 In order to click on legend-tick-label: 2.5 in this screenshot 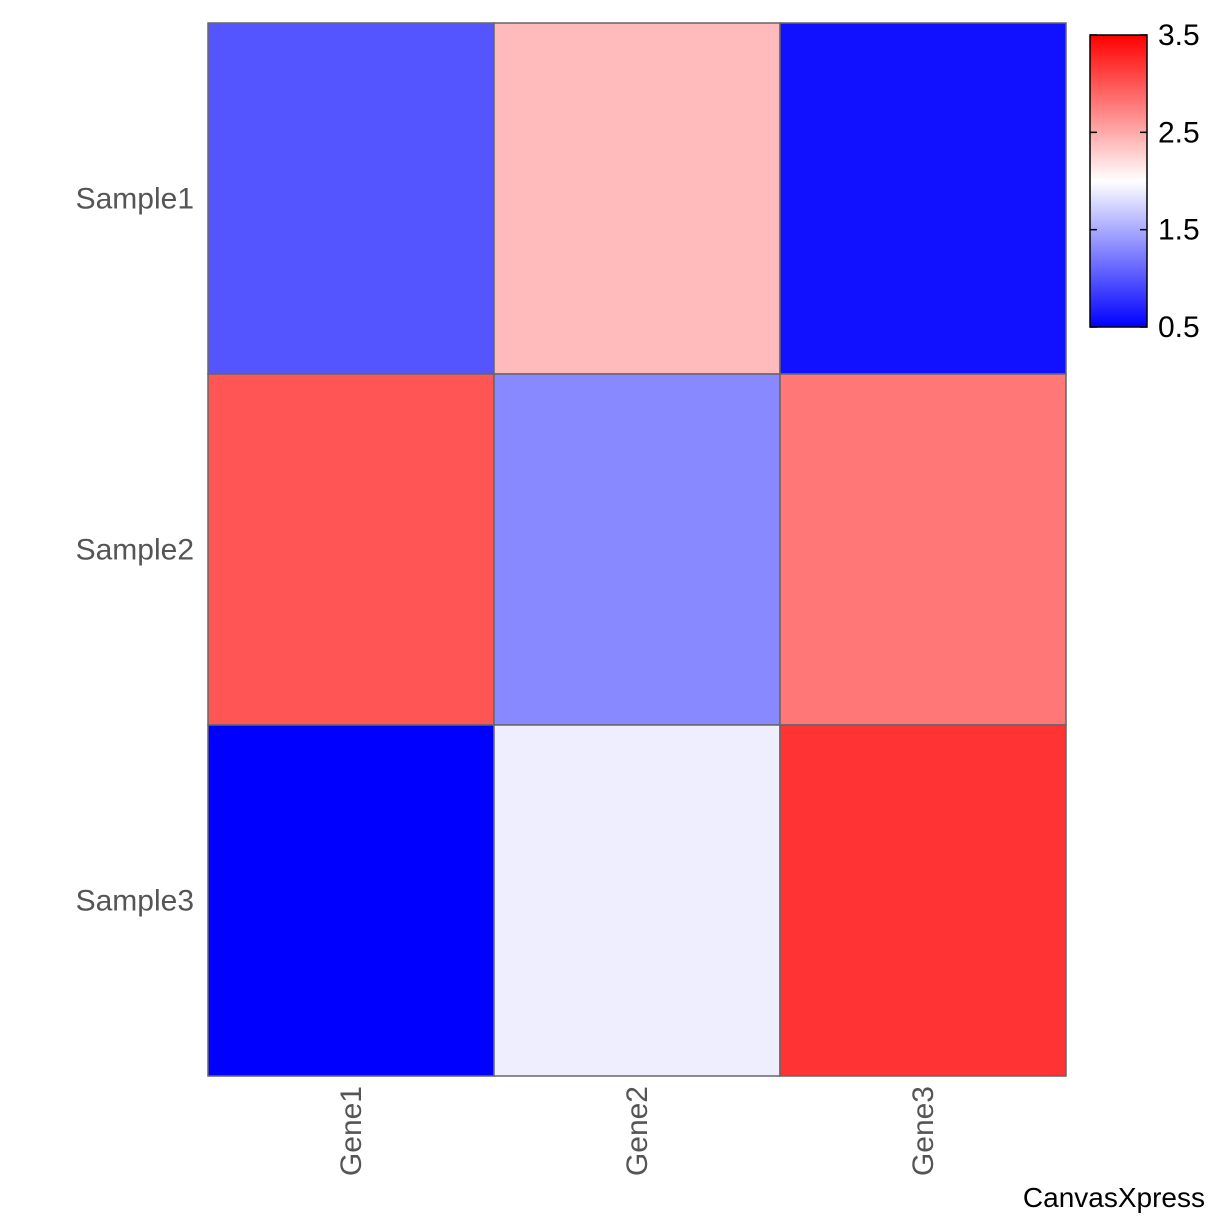, I will do `click(1179, 132)`.